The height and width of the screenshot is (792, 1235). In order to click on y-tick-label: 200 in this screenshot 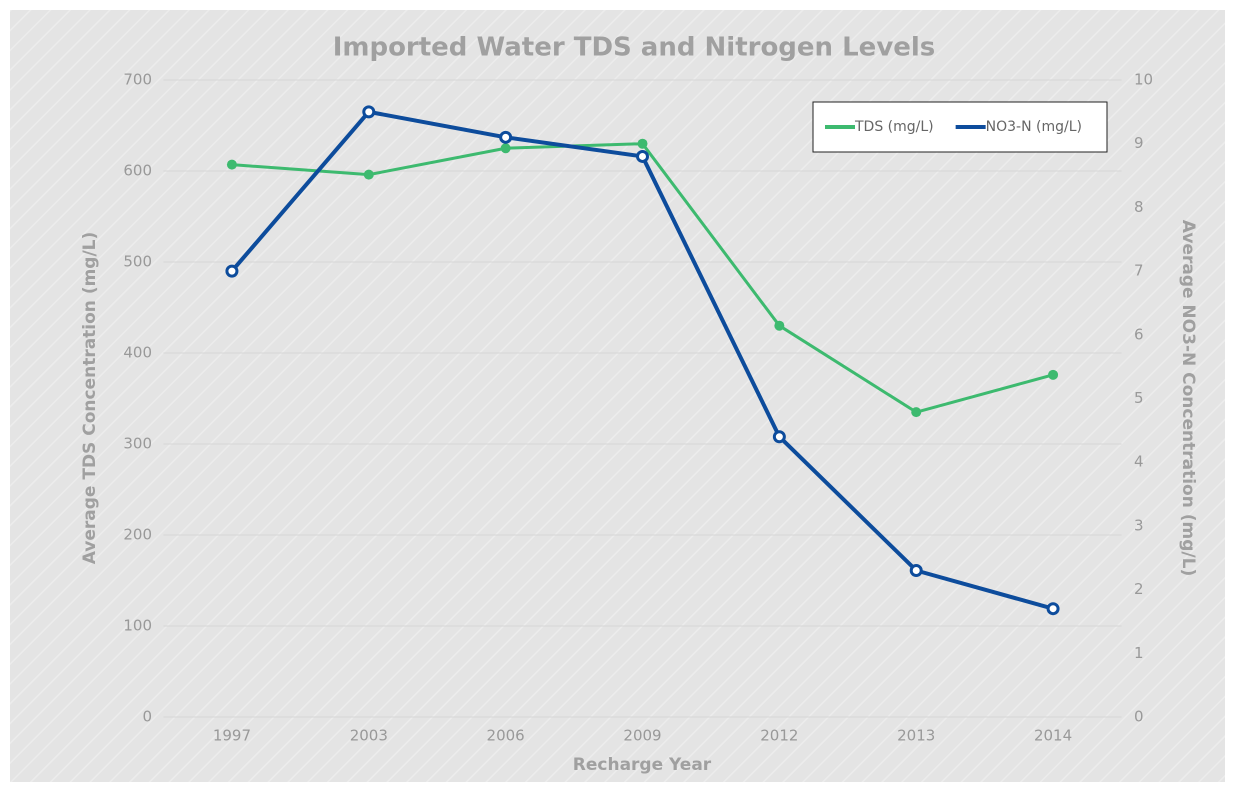, I will do `click(137, 535)`.